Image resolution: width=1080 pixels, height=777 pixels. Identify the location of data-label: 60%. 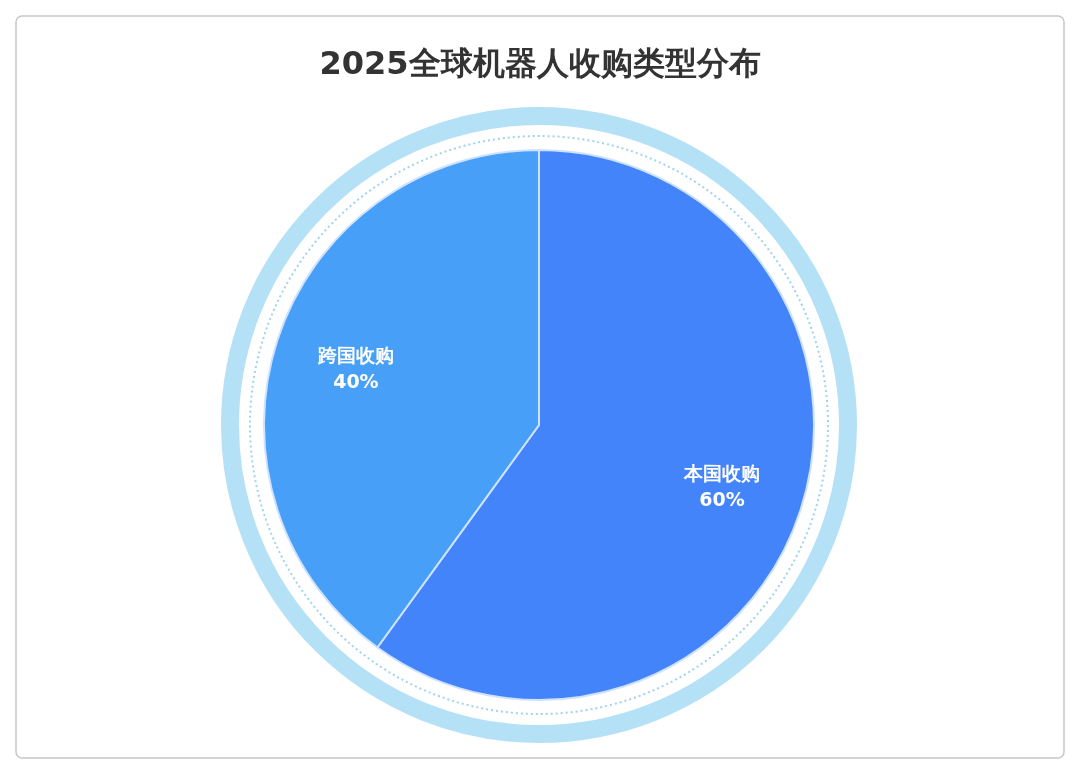
(722, 499).